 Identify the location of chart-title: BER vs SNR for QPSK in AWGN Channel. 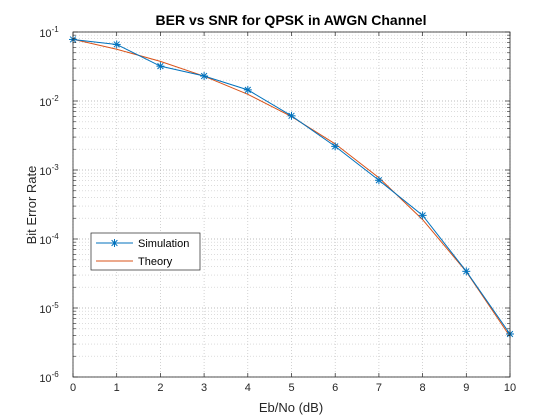
(291, 20).